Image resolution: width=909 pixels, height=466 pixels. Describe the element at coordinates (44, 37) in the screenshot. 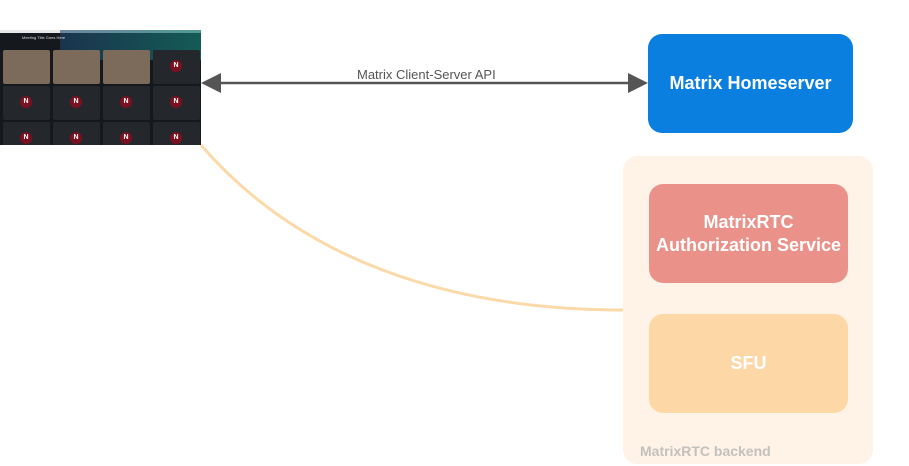

I see `meeting-title: Meeting Title Goes Here` at that location.